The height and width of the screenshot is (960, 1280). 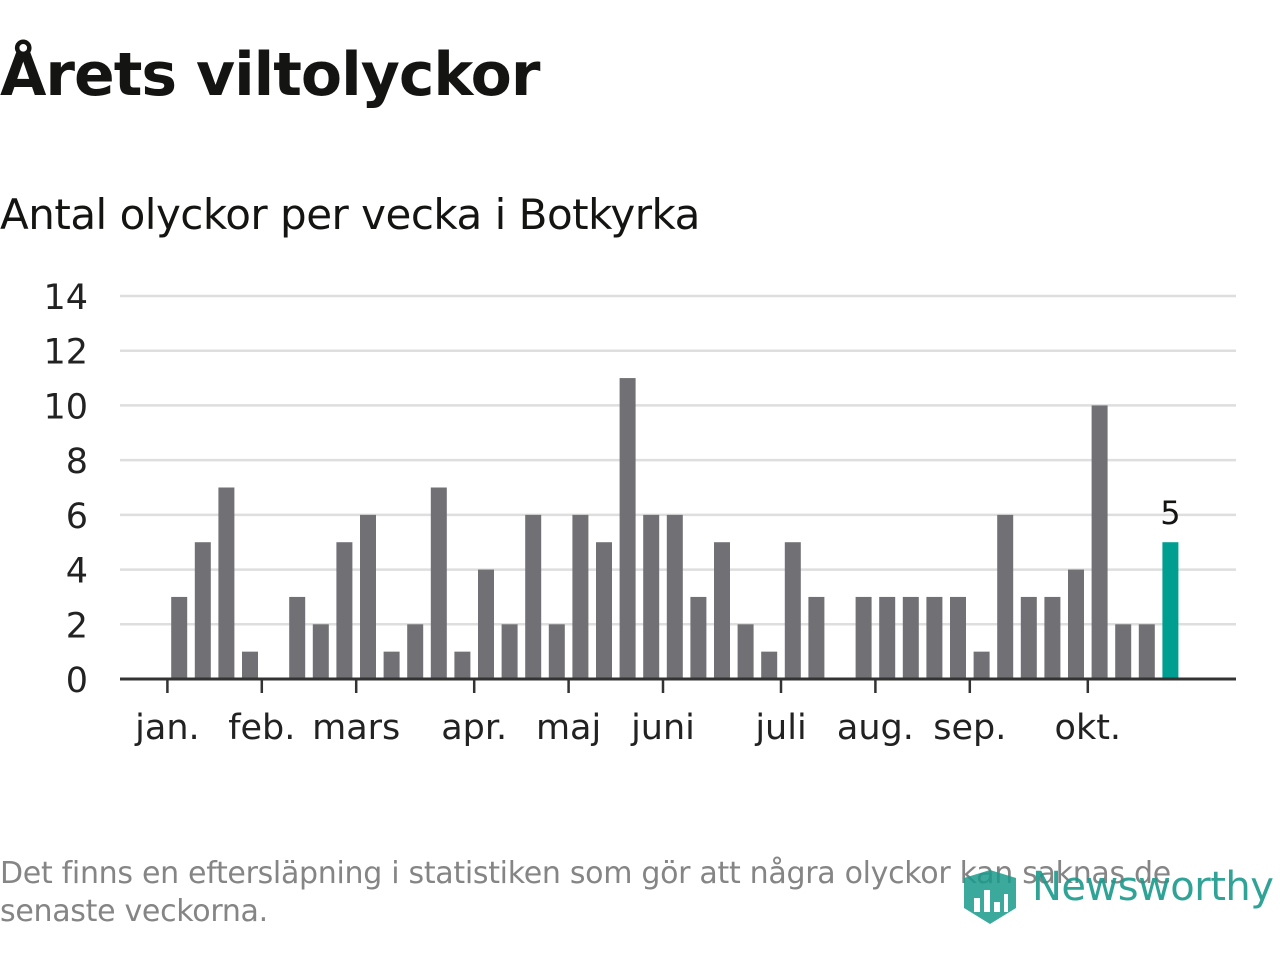 I want to click on x-tick-label: okt., so click(x=1088, y=728).